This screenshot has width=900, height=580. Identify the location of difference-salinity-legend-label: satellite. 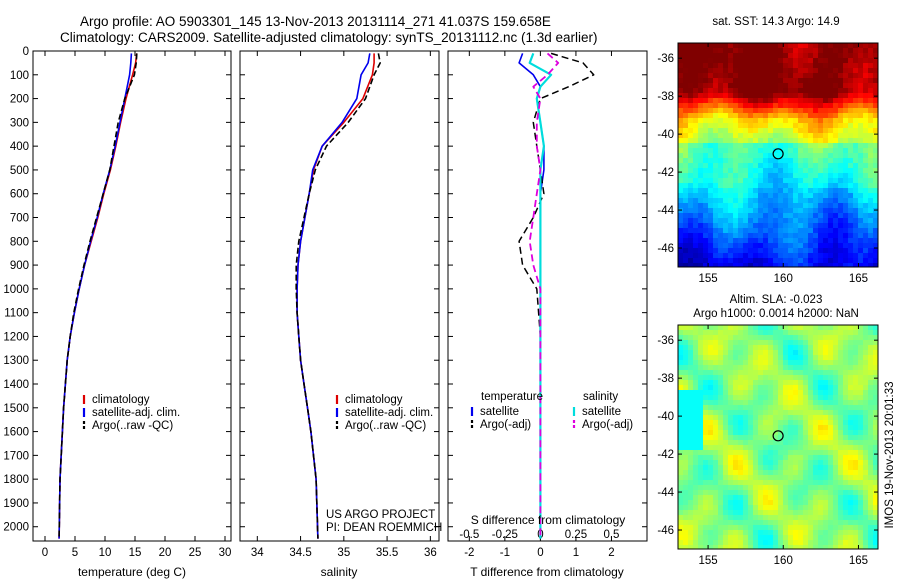
(601, 412).